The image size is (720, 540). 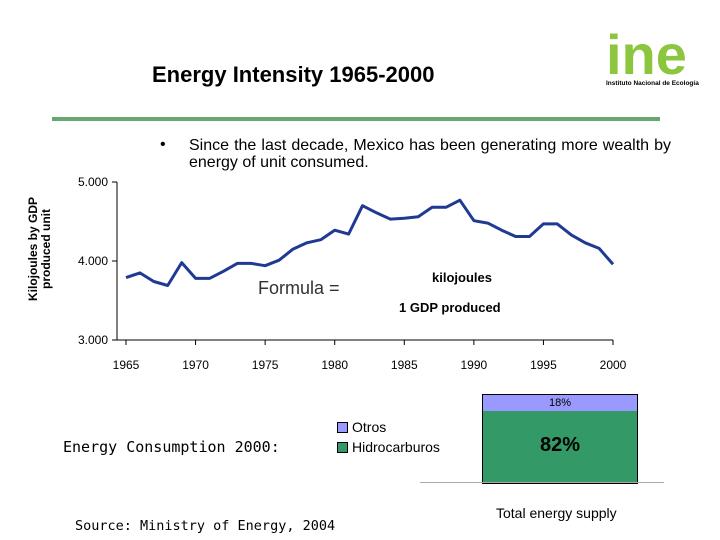 What do you see at coordinates (474, 365) in the screenshot?
I see `x-tick-label: 1990` at bounding box center [474, 365].